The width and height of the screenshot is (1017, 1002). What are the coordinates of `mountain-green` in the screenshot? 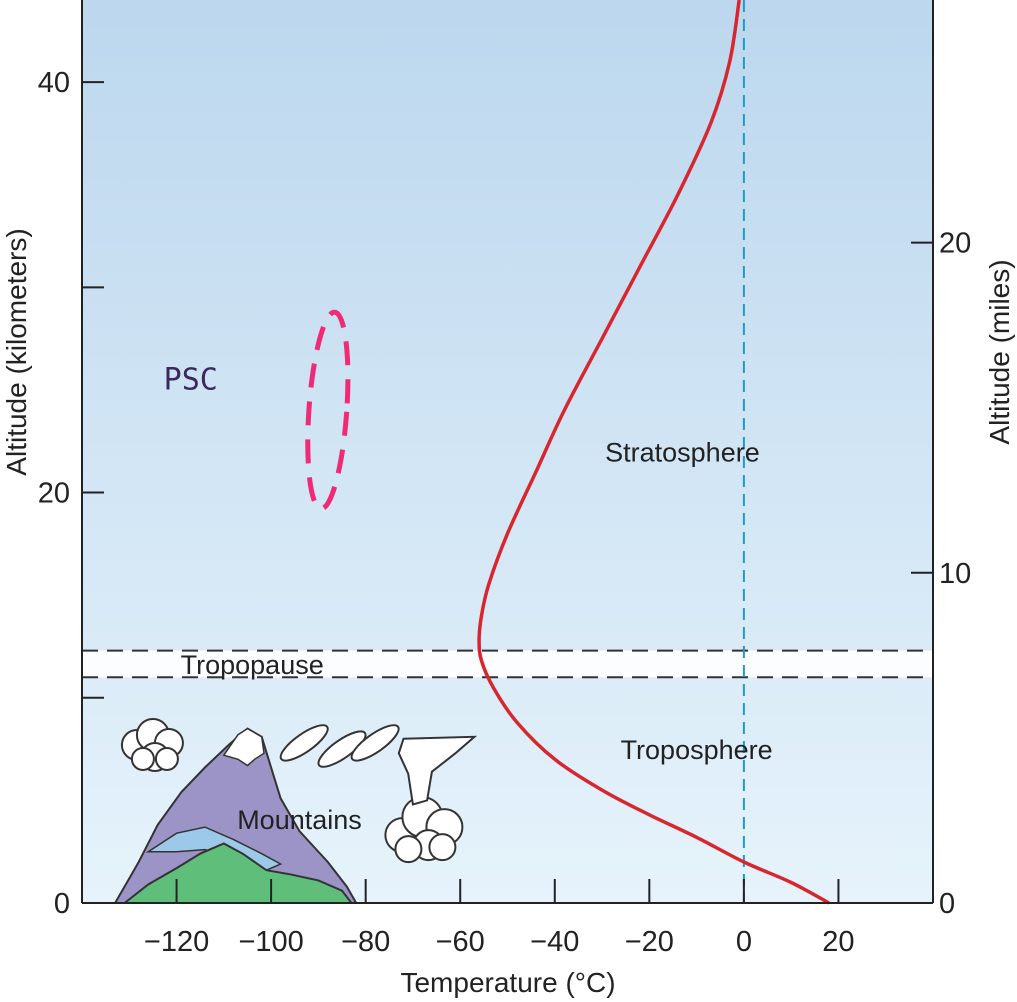 It's located at (237, 873).